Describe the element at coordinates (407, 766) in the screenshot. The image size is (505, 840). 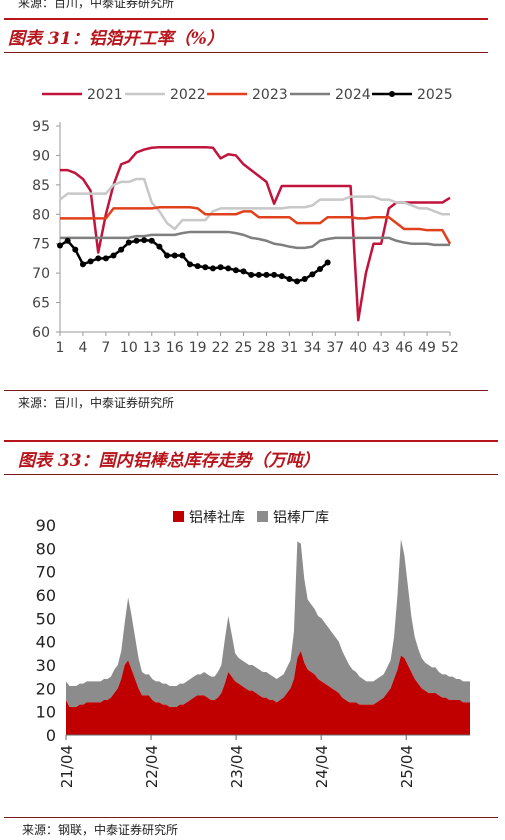
I see `x-tick-label: 25/04` at that location.